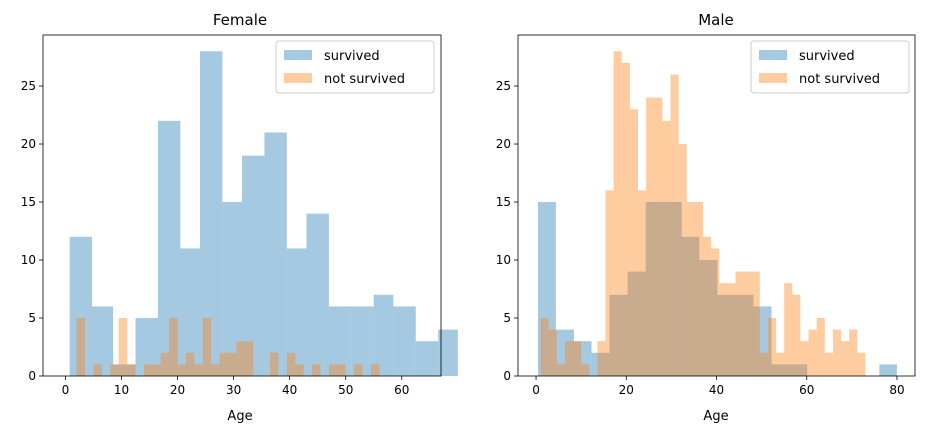 The image size is (927, 437). I want to click on female-x-label: Age, so click(239, 416).